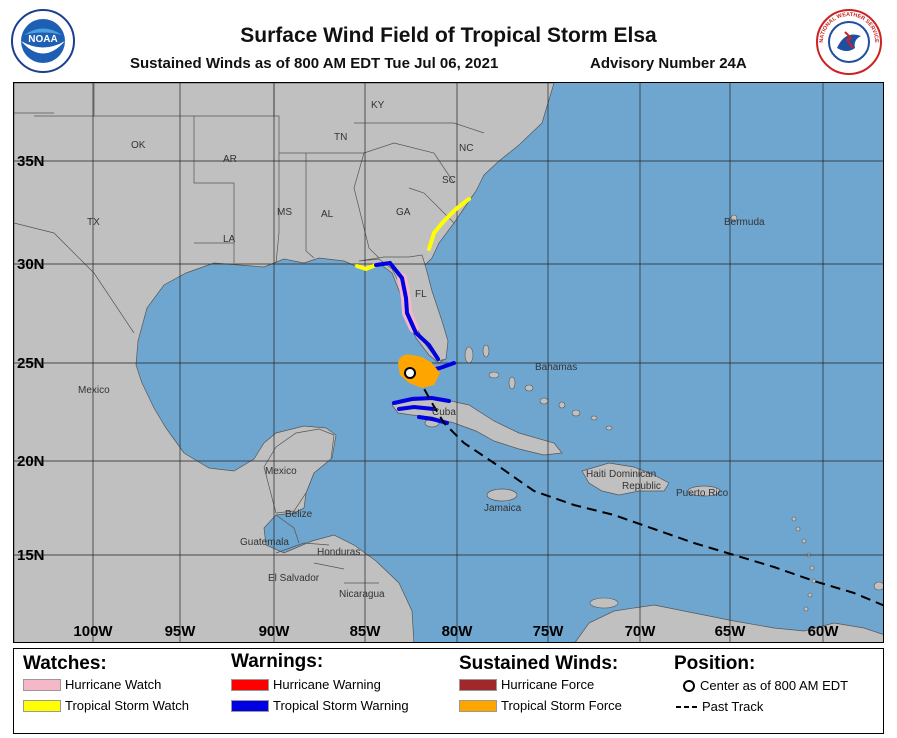 This screenshot has height=738, width=897. Describe the element at coordinates (341, 705) in the screenshot. I see `tropical-storm-warning-label: Tropical Storm Warning` at that location.